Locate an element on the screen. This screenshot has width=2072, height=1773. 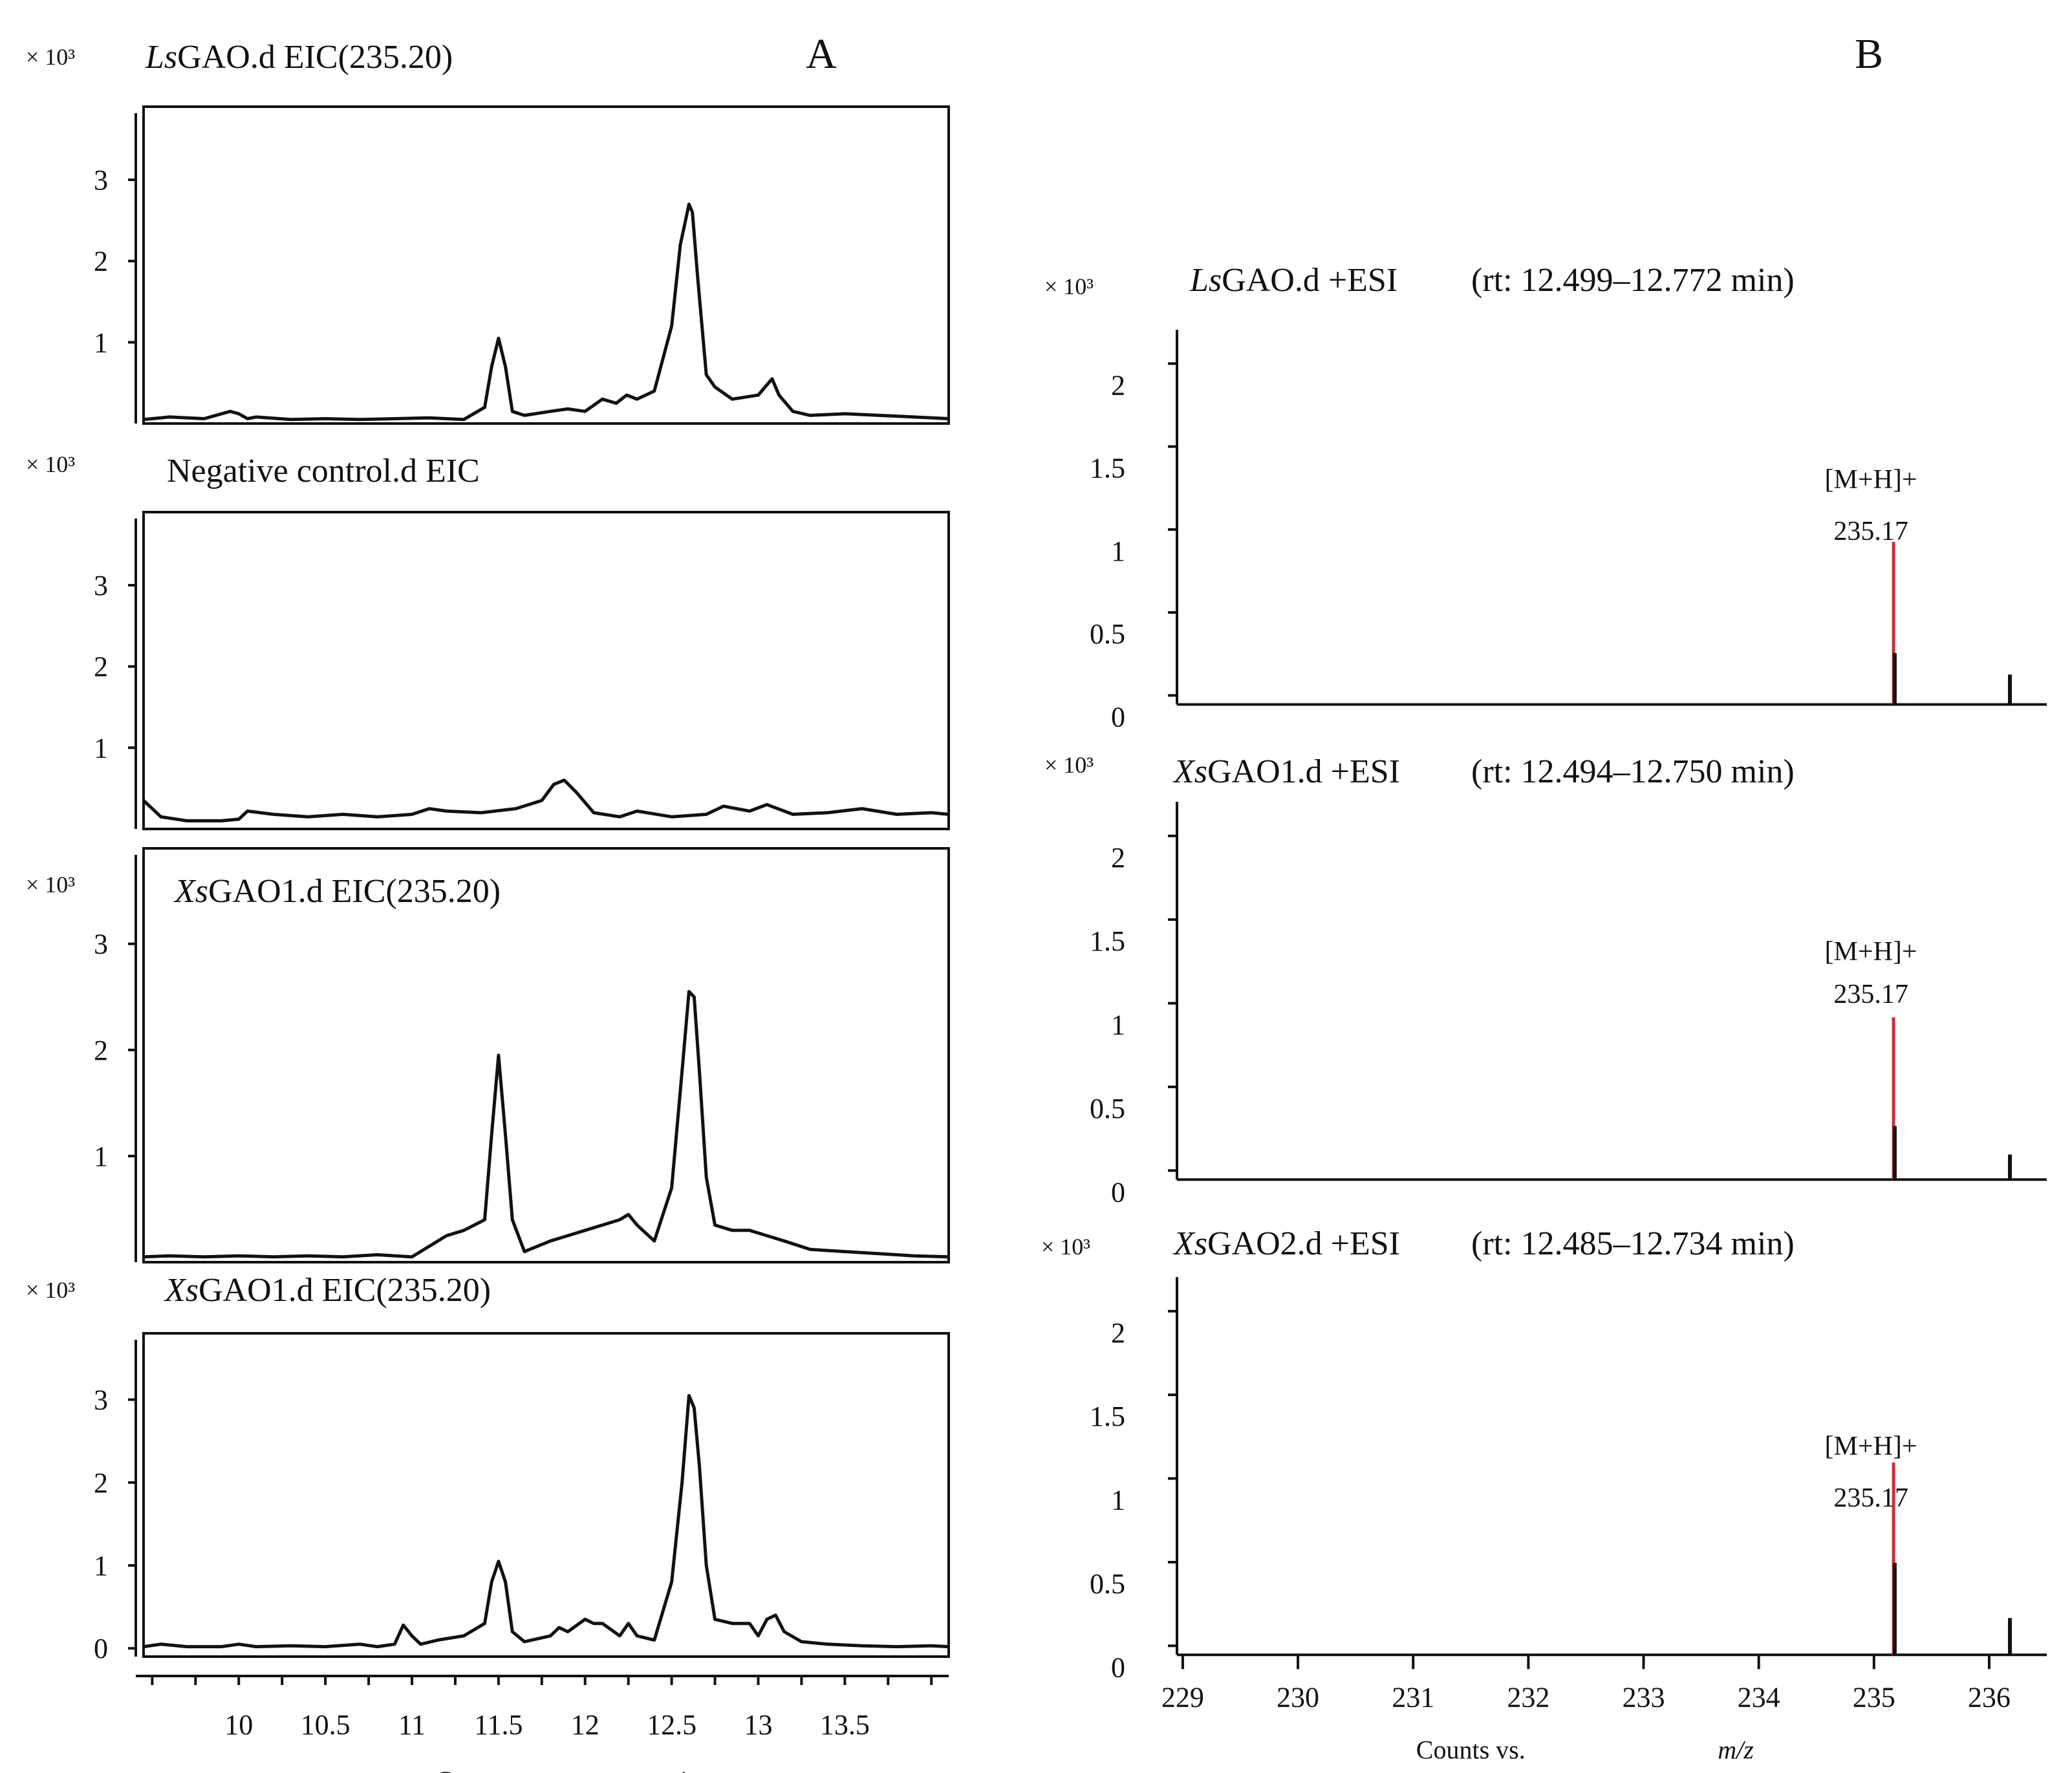
chart-title: Negative control.d EIC is located at coordinates (323, 471).